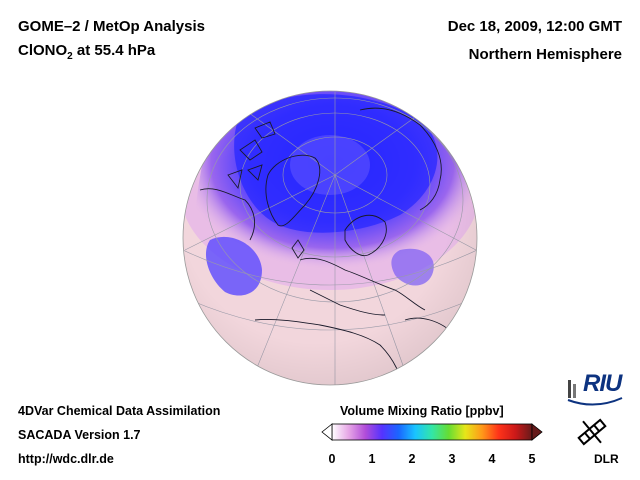 The height and width of the screenshot is (480, 640). What do you see at coordinates (327, 432) in the screenshot?
I see `colorbar-min-arrow` at bounding box center [327, 432].